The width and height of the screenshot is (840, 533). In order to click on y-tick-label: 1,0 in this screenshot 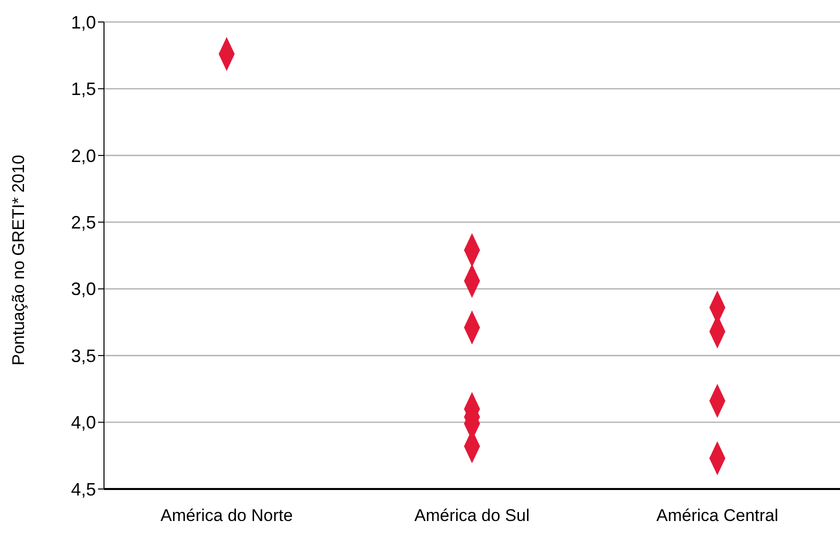, I will do `click(83, 22)`.